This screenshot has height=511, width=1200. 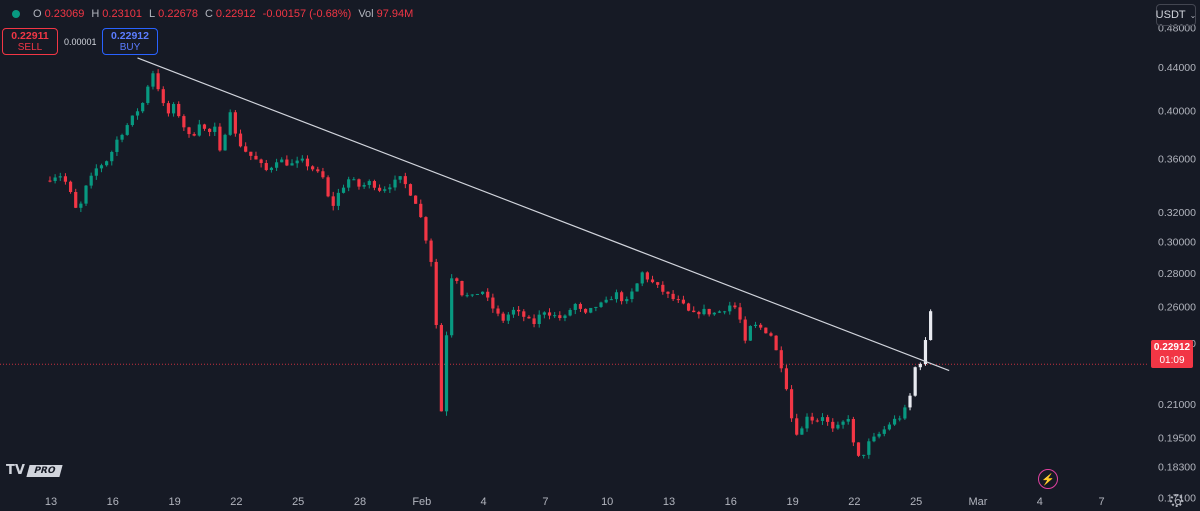 What do you see at coordinates (1177, 274) in the screenshot?
I see `price-tick-label: 0.28000` at bounding box center [1177, 274].